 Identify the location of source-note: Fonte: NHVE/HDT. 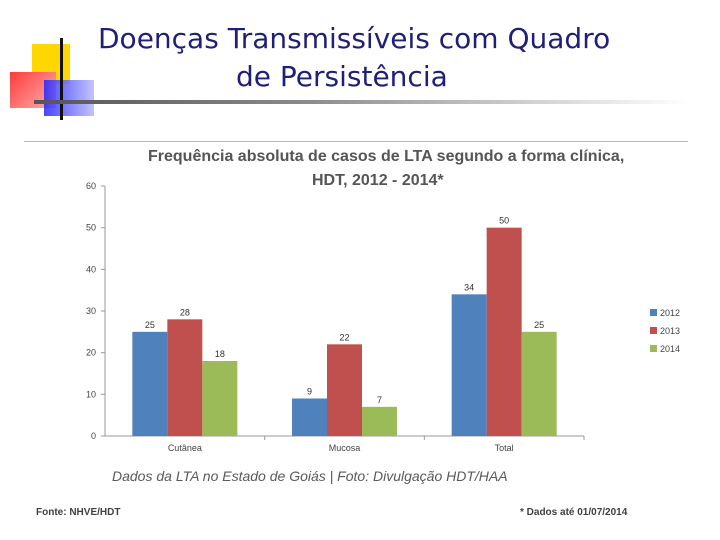
(78, 512).